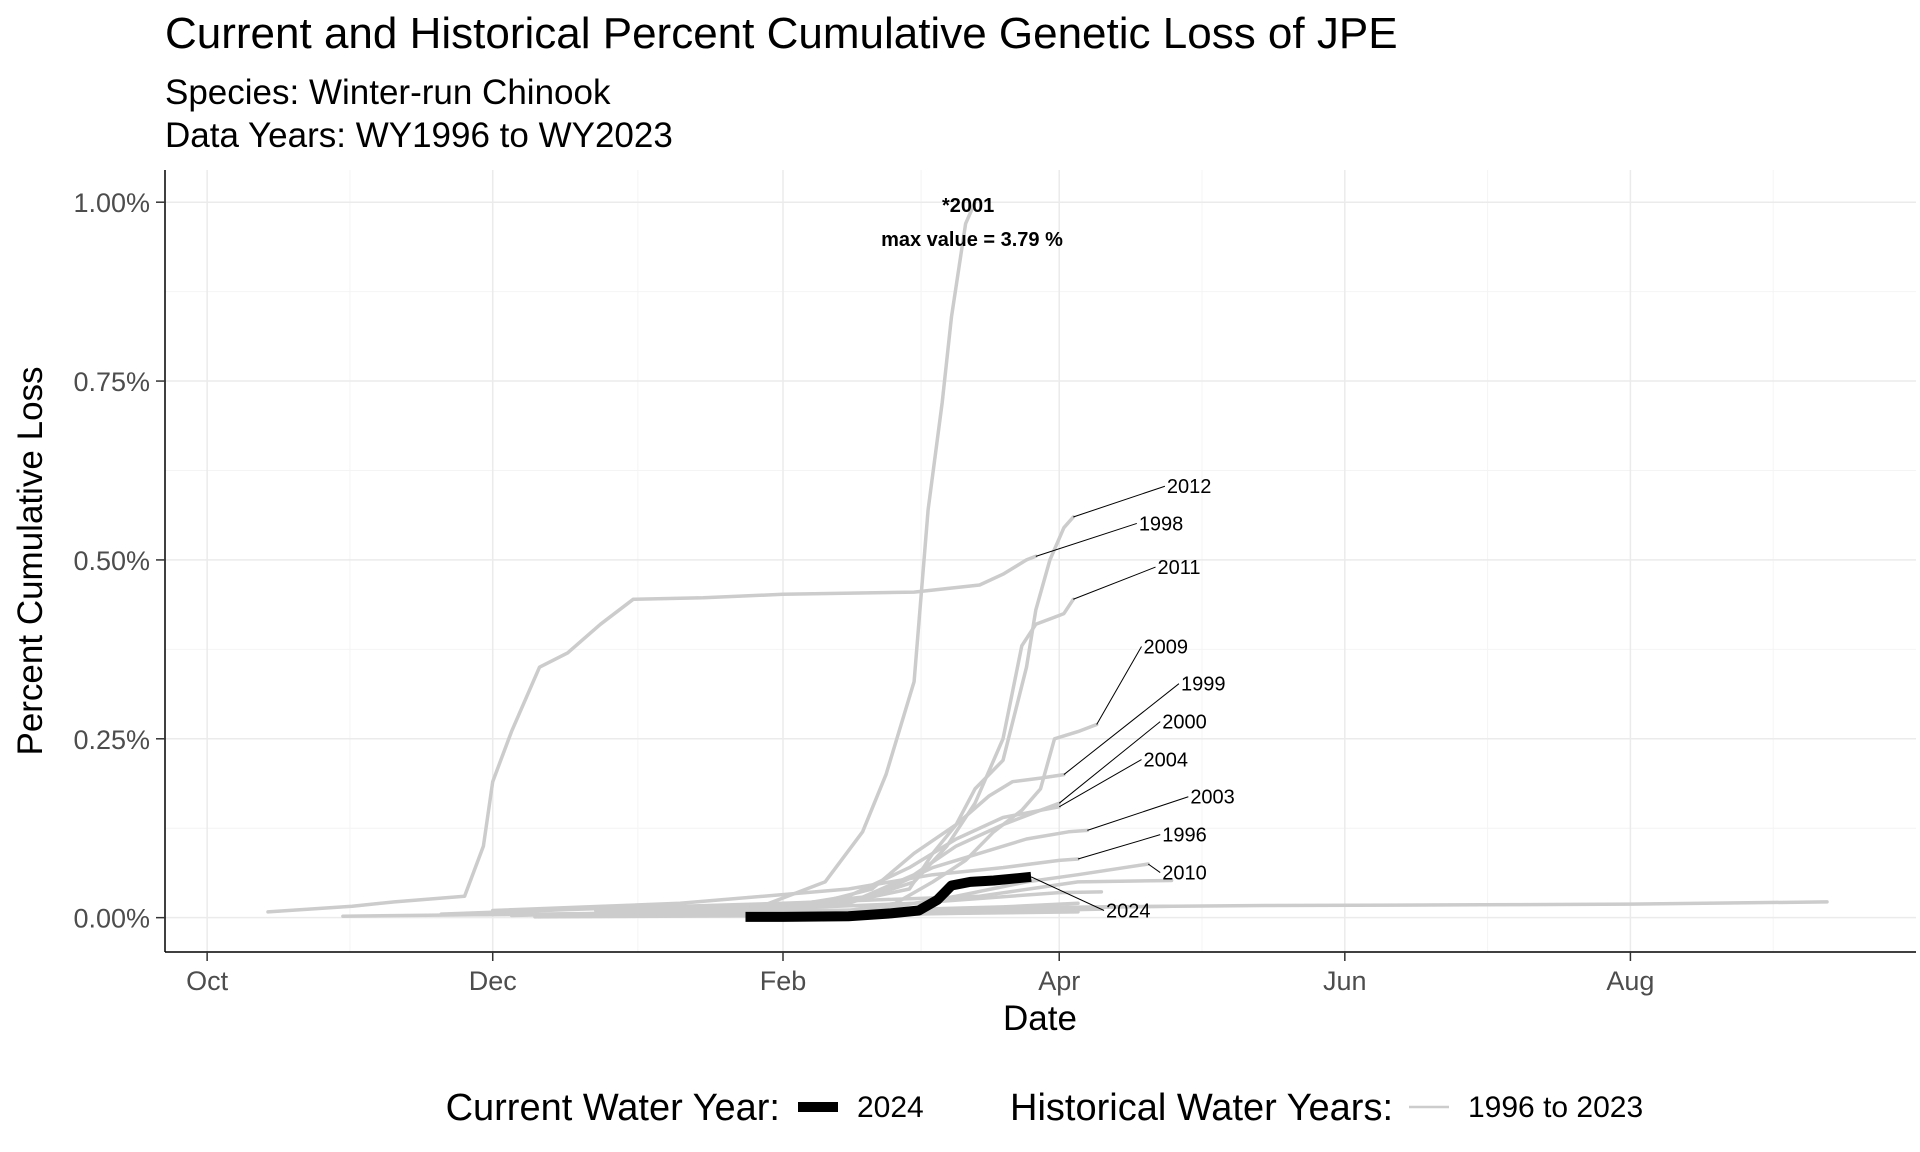 The width and height of the screenshot is (1920, 1152). I want to click on annotation-year: *2001, so click(968, 206).